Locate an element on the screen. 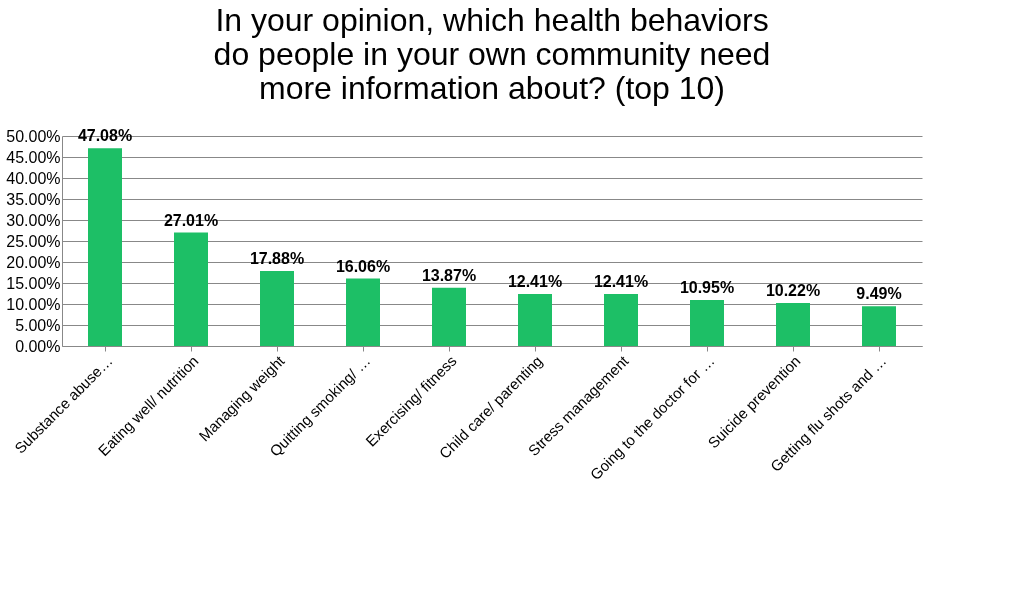 This screenshot has height=613, width=1019. data-label: 10.95% is located at coordinates (707, 288).